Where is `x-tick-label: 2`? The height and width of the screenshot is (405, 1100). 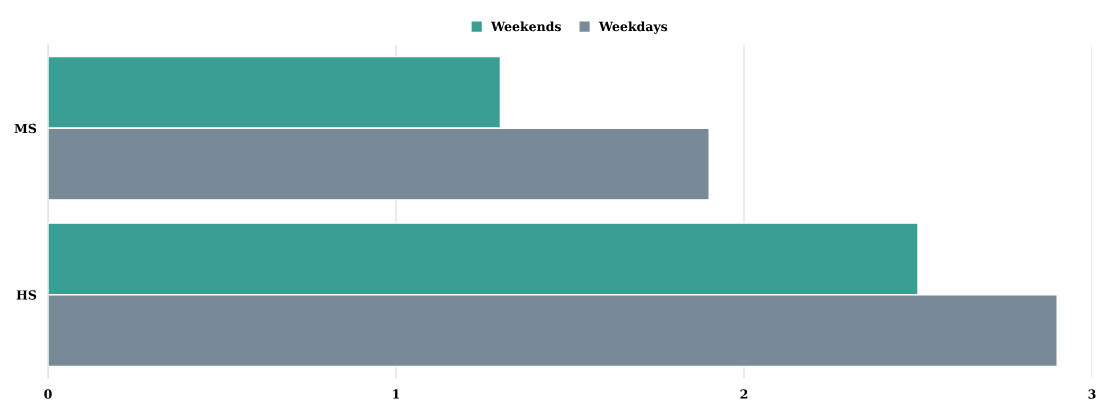 x-tick-label: 2 is located at coordinates (744, 394).